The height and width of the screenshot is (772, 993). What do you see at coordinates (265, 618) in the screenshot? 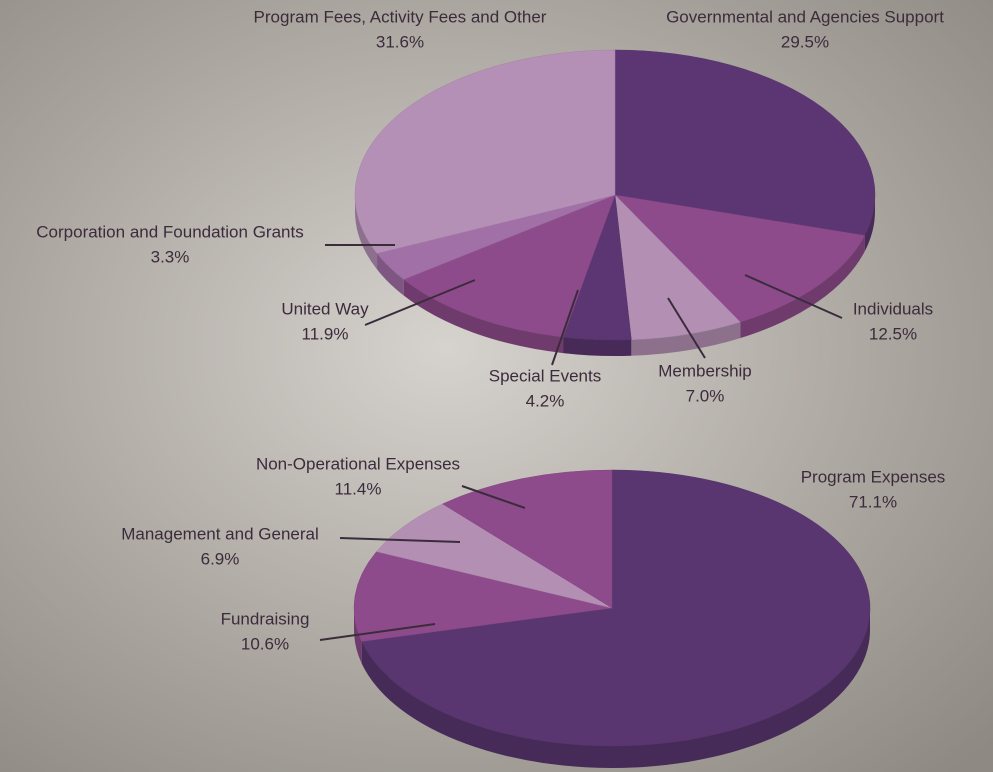
I see `slice-label: Fundraising` at bounding box center [265, 618].